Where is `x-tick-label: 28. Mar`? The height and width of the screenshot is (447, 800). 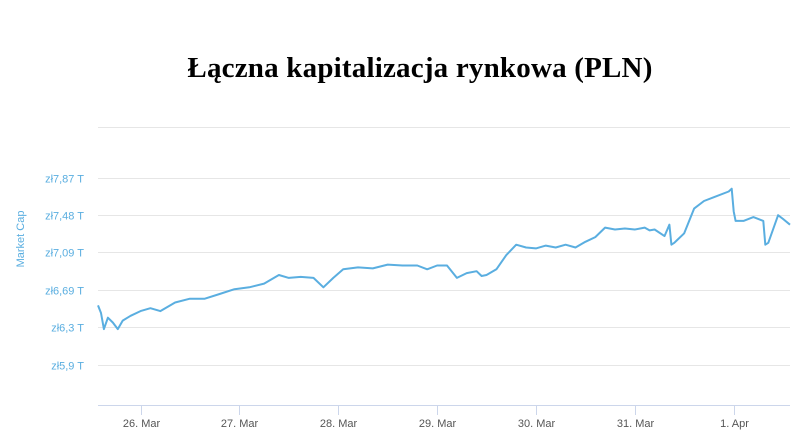
x-tick-label: 28. Mar is located at coordinates (339, 424).